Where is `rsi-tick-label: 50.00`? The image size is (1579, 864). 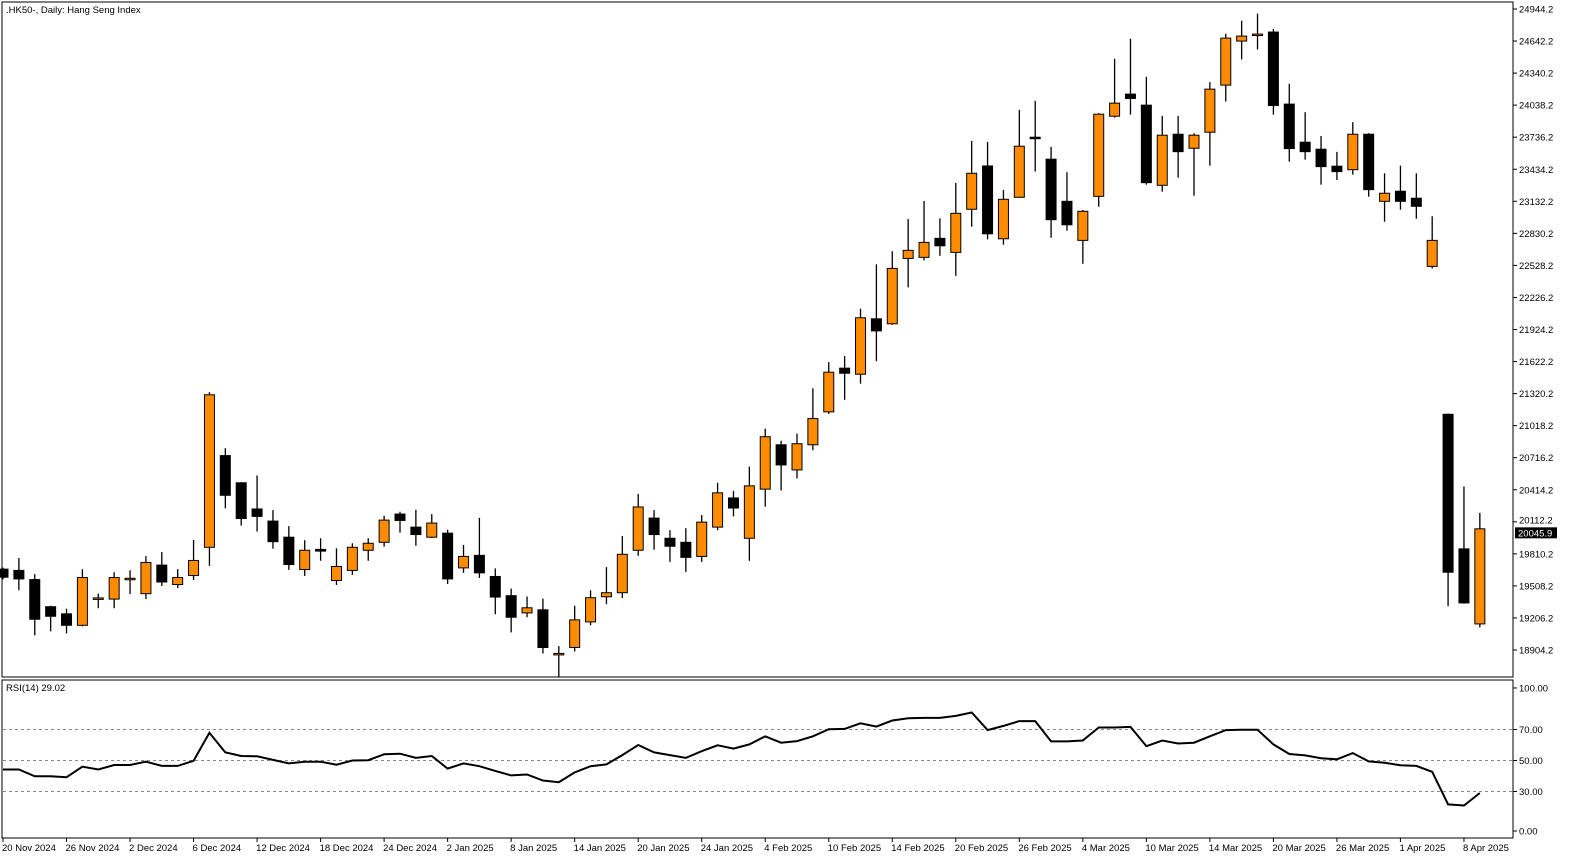
rsi-tick-label: 50.00 is located at coordinates (1531, 761).